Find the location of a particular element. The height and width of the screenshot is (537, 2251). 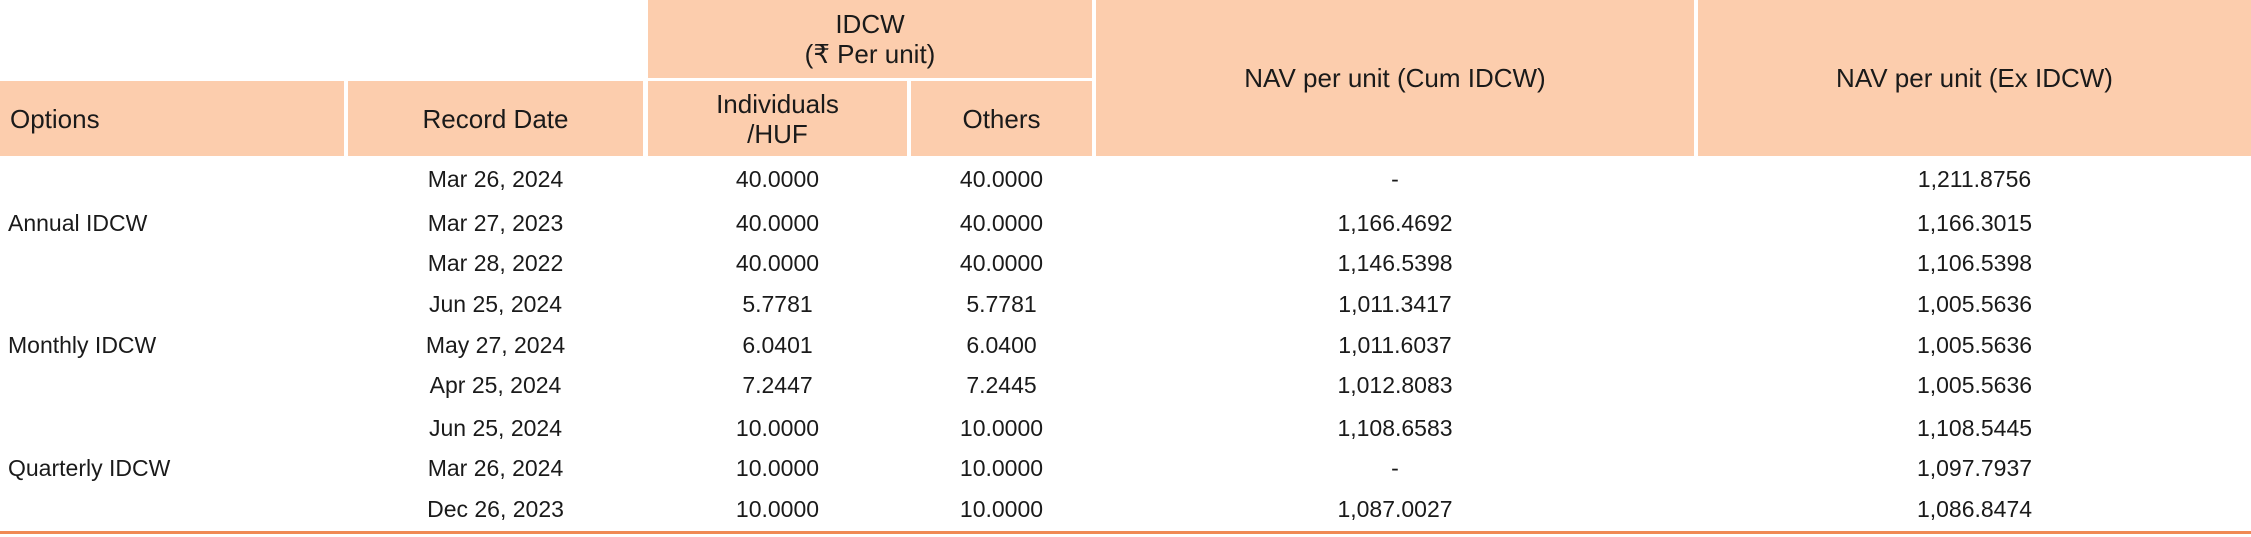

record-date-cell: Mar 28, 2022 is located at coordinates (495, 263).